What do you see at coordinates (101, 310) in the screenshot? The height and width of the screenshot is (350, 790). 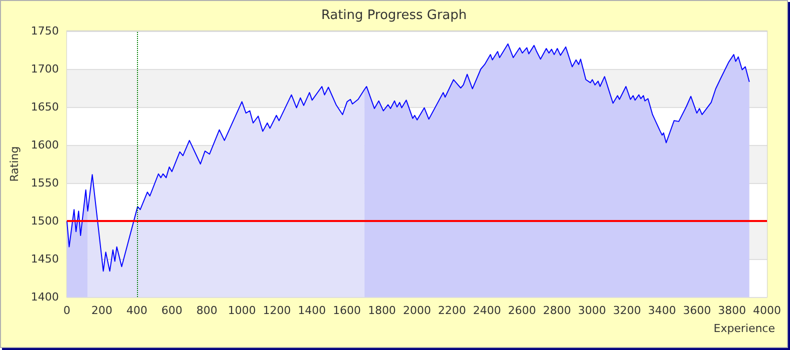 I see `x-tick-label: 200` at bounding box center [101, 310].